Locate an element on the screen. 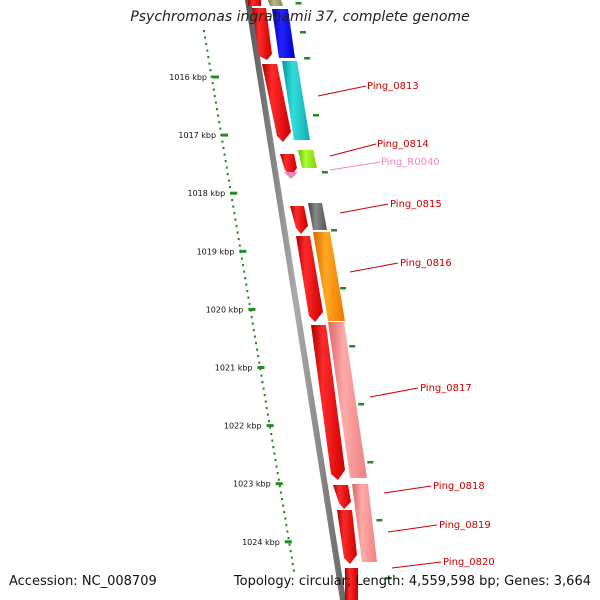  gene-label: Ping_0814 is located at coordinates (403, 144).